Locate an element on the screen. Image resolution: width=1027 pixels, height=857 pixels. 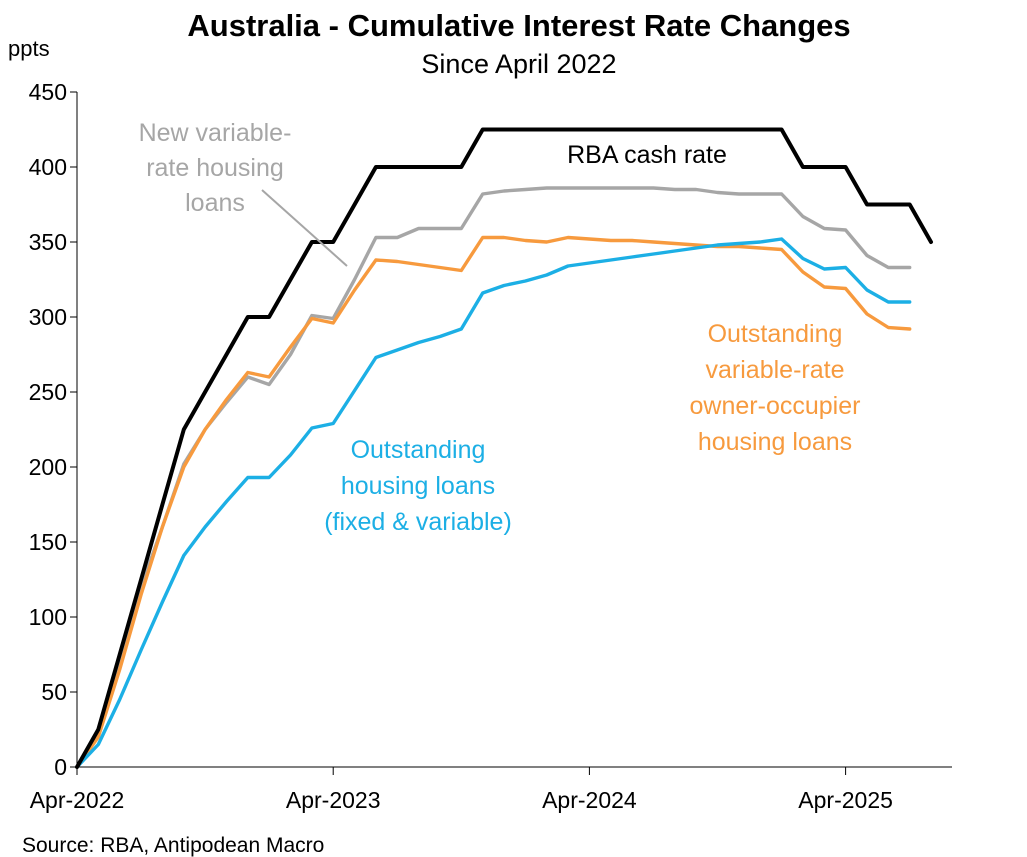
x-tick-label: Apr-2022 is located at coordinates (77, 800).